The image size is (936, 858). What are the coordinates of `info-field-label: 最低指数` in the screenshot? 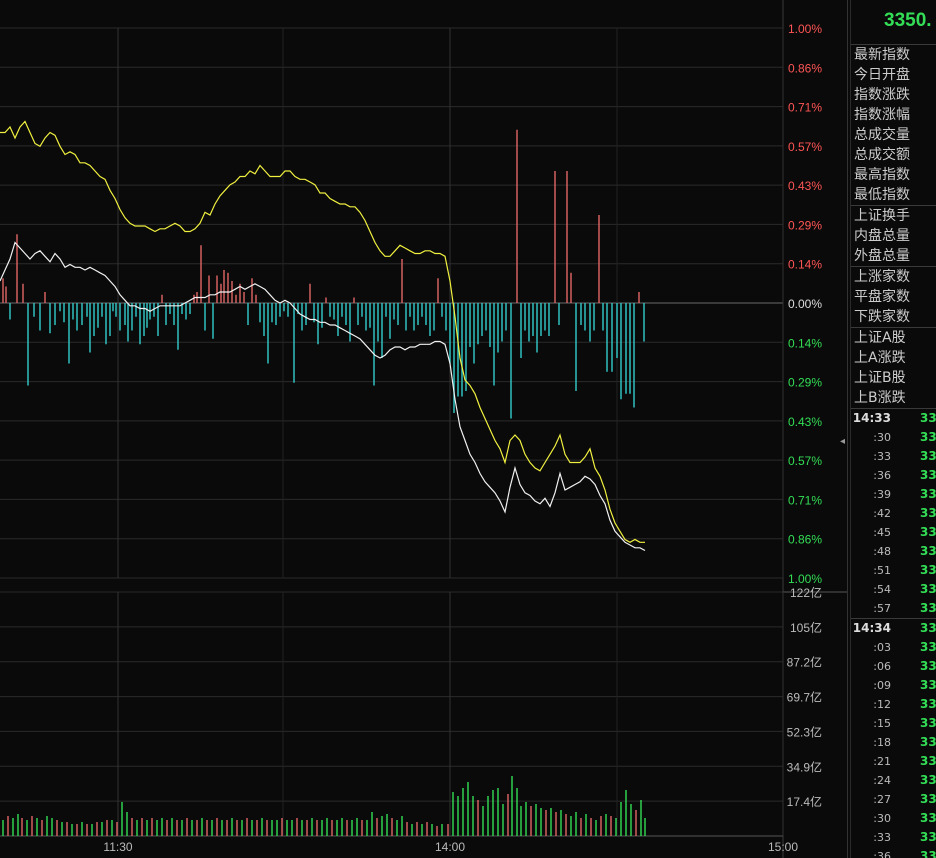 It's located at (882, 195).